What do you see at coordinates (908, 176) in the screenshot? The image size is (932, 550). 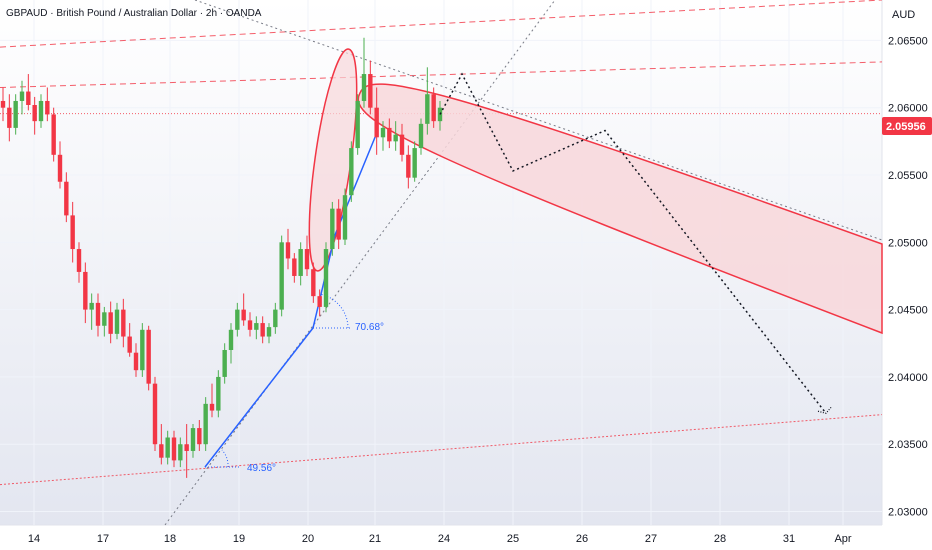 I see `y-tick-label: 2.05500` at bounding box center [908, 176].